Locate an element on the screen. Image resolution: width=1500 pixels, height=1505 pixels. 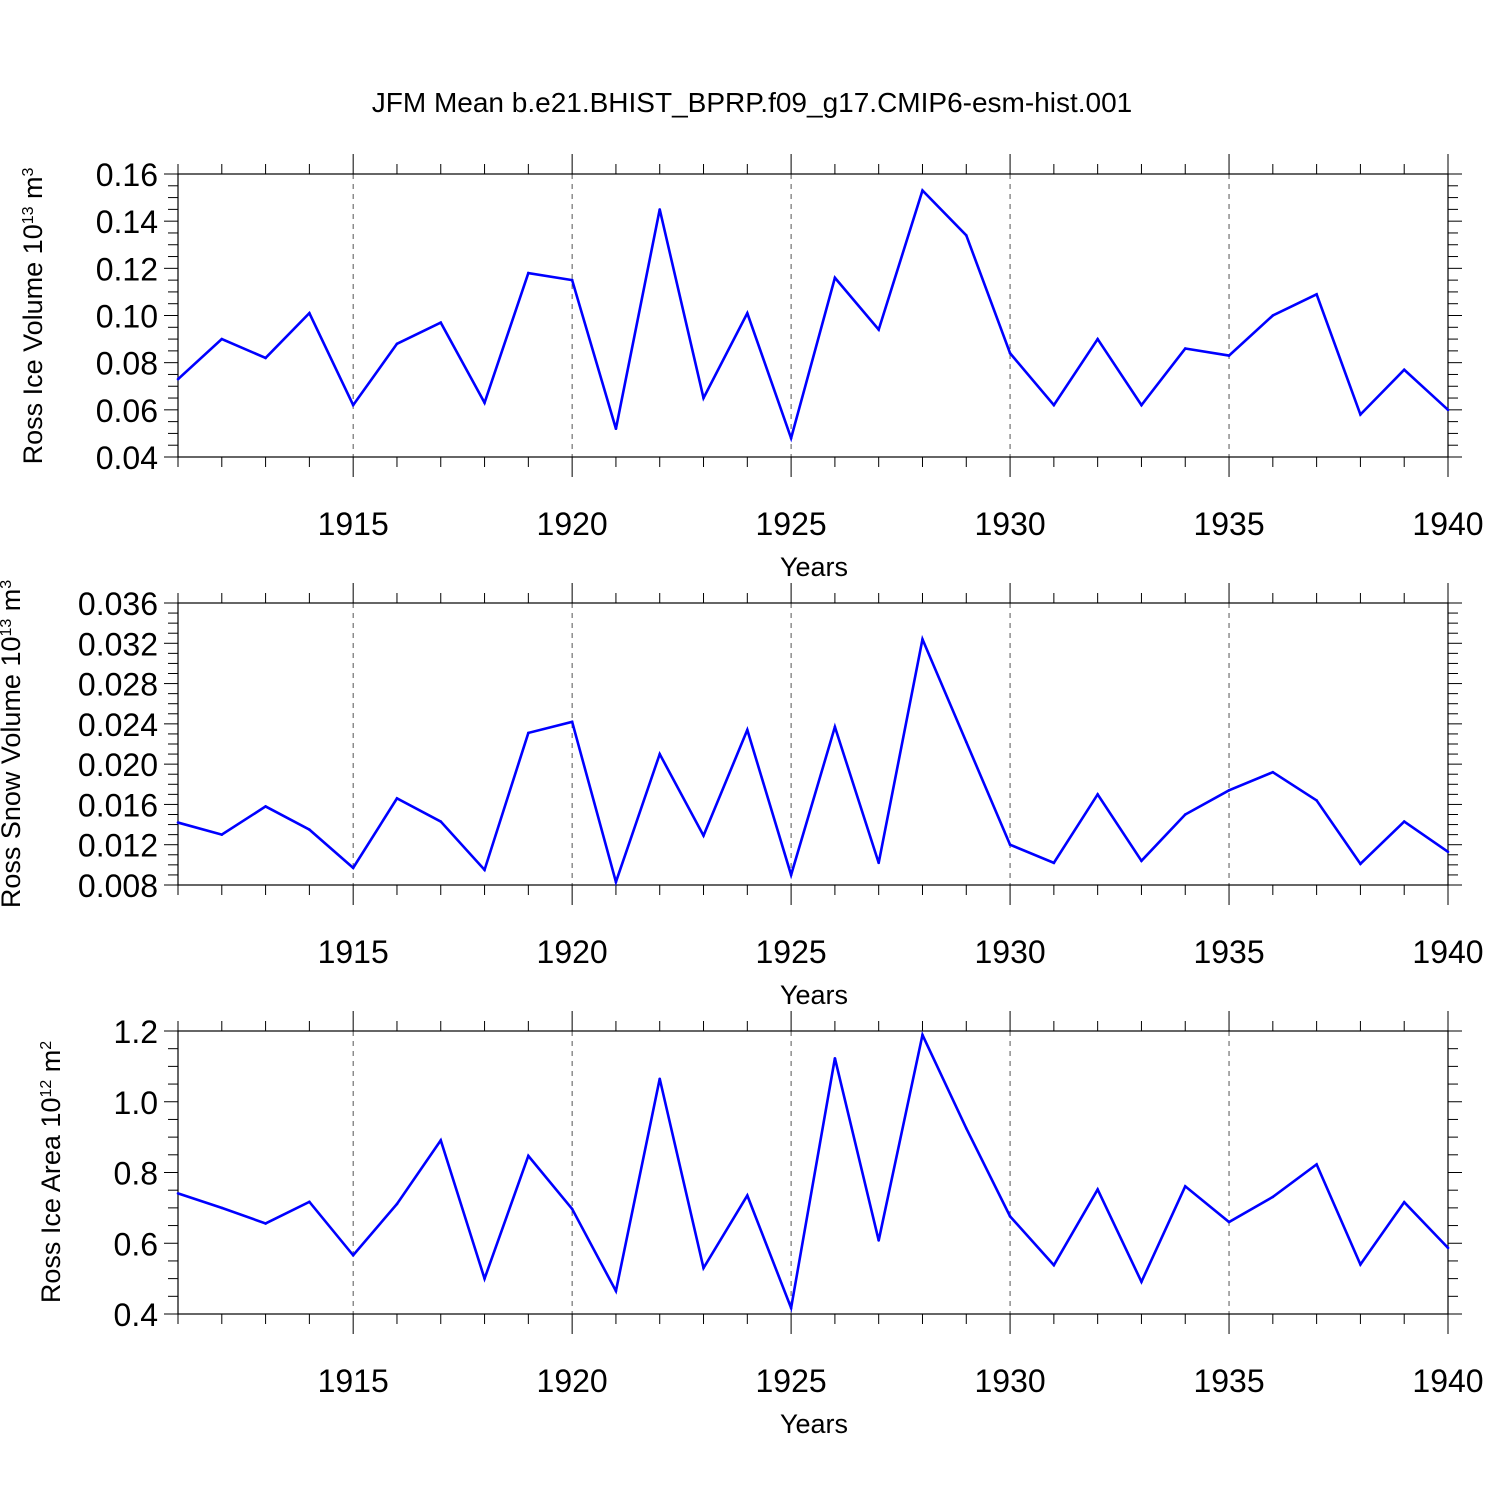
x-tick-label: 1915 is located at coordinates (353, 952).